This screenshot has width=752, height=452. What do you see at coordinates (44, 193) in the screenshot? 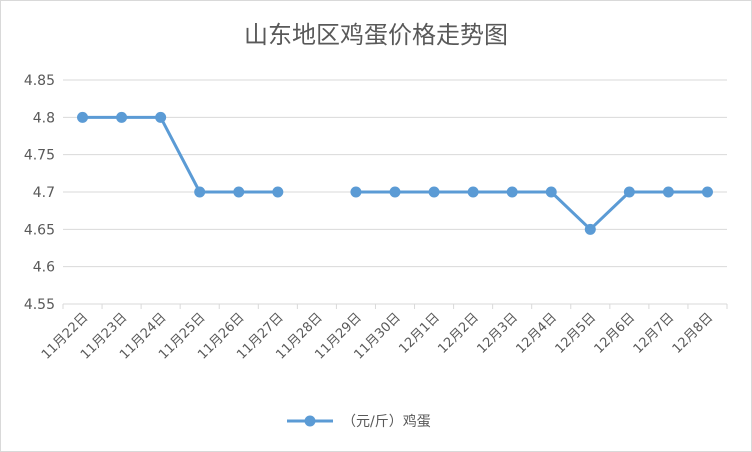
I see `y-tick-label: 4.7` at bounding box center [44, 193].